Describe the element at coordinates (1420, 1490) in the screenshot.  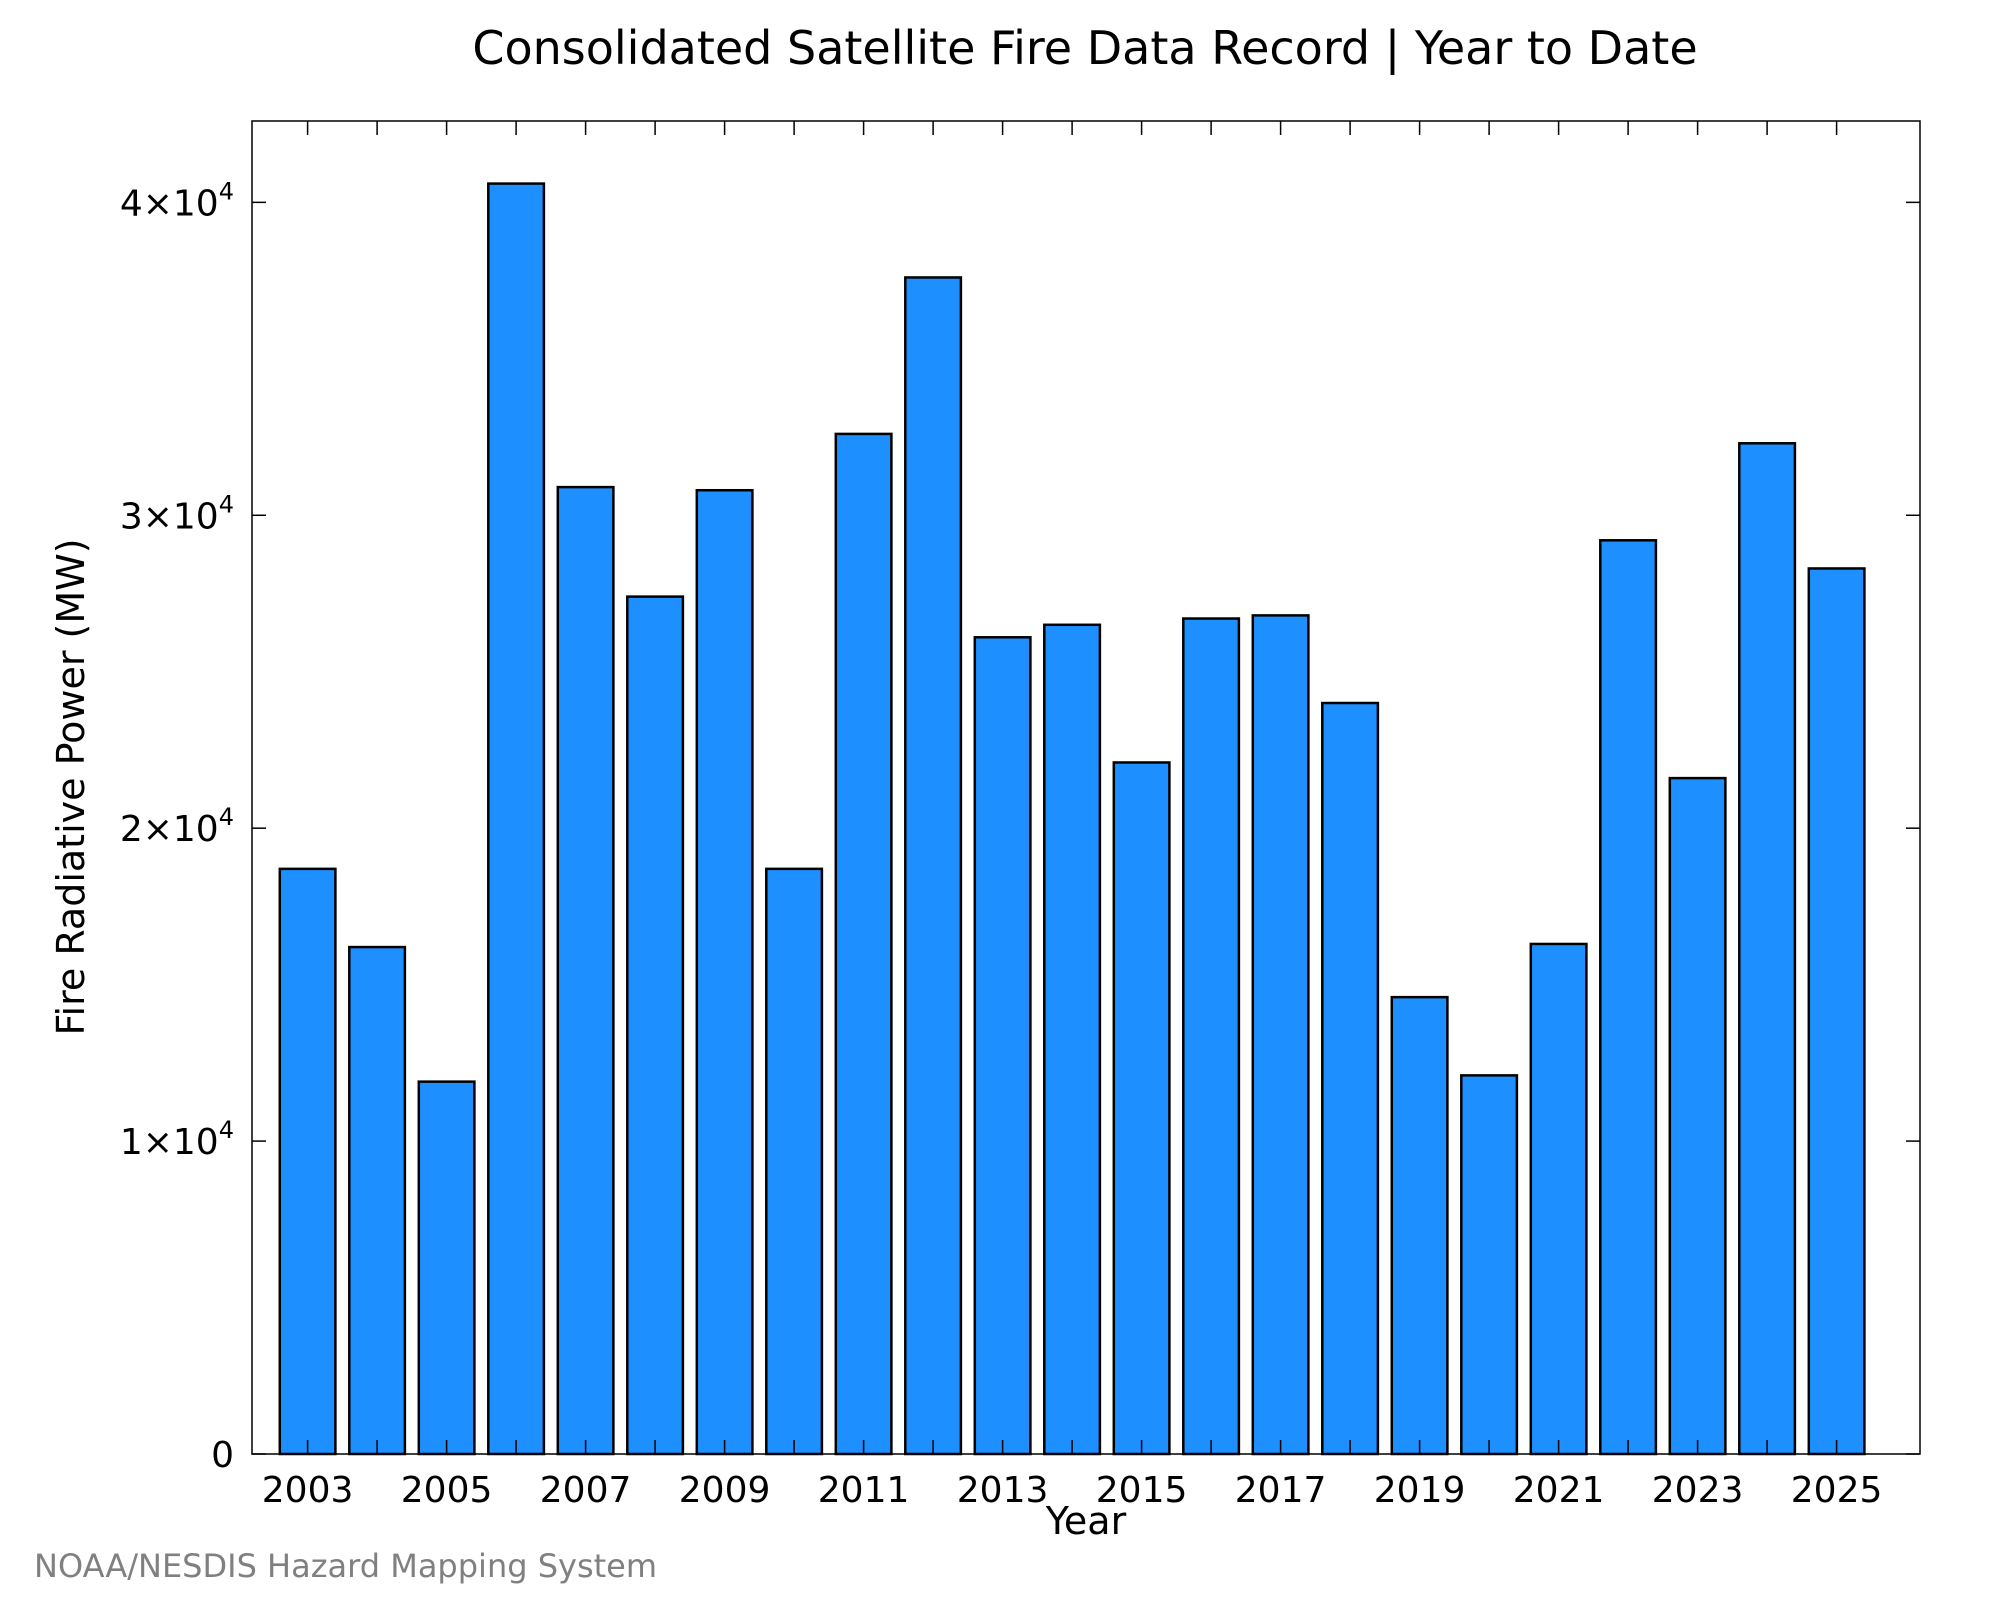
I see `x-tick-label-2019: 2019` at that location.